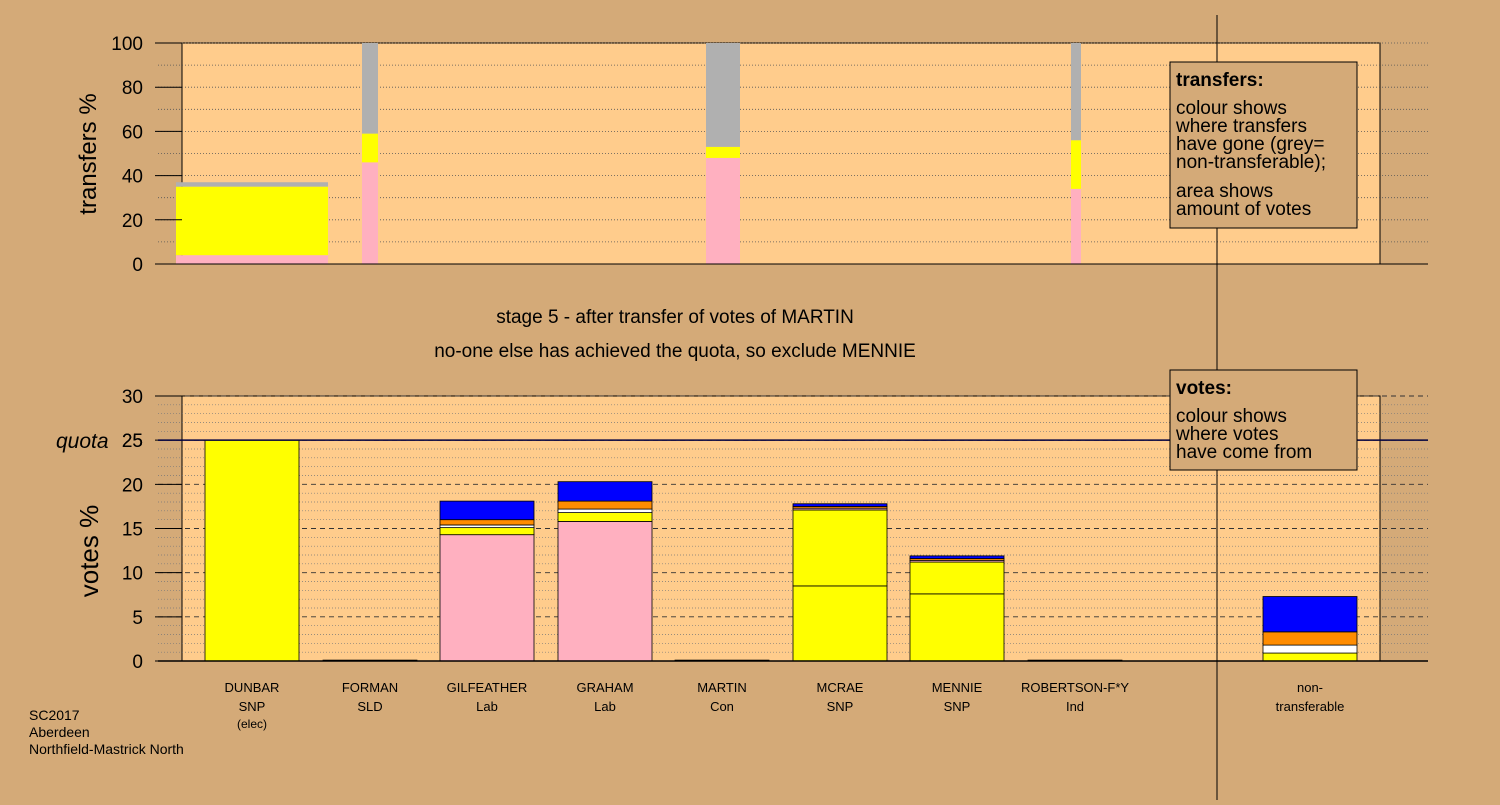 The image size is (1500, 805). What do you see at coordinates (1231, 416) in the screenshot?
I see `votes-legend-line: colour shows` at bounding box center [1231, 416].